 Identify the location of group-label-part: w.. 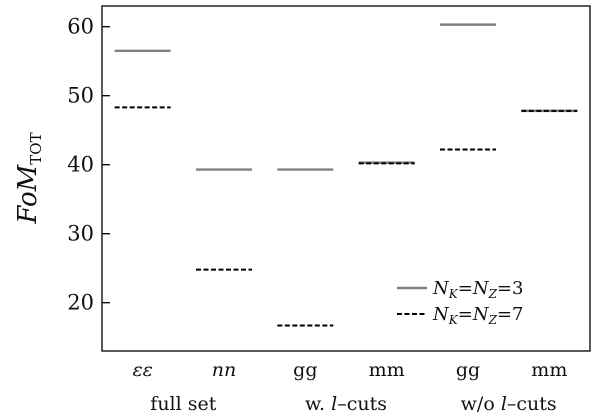
(318, 404).